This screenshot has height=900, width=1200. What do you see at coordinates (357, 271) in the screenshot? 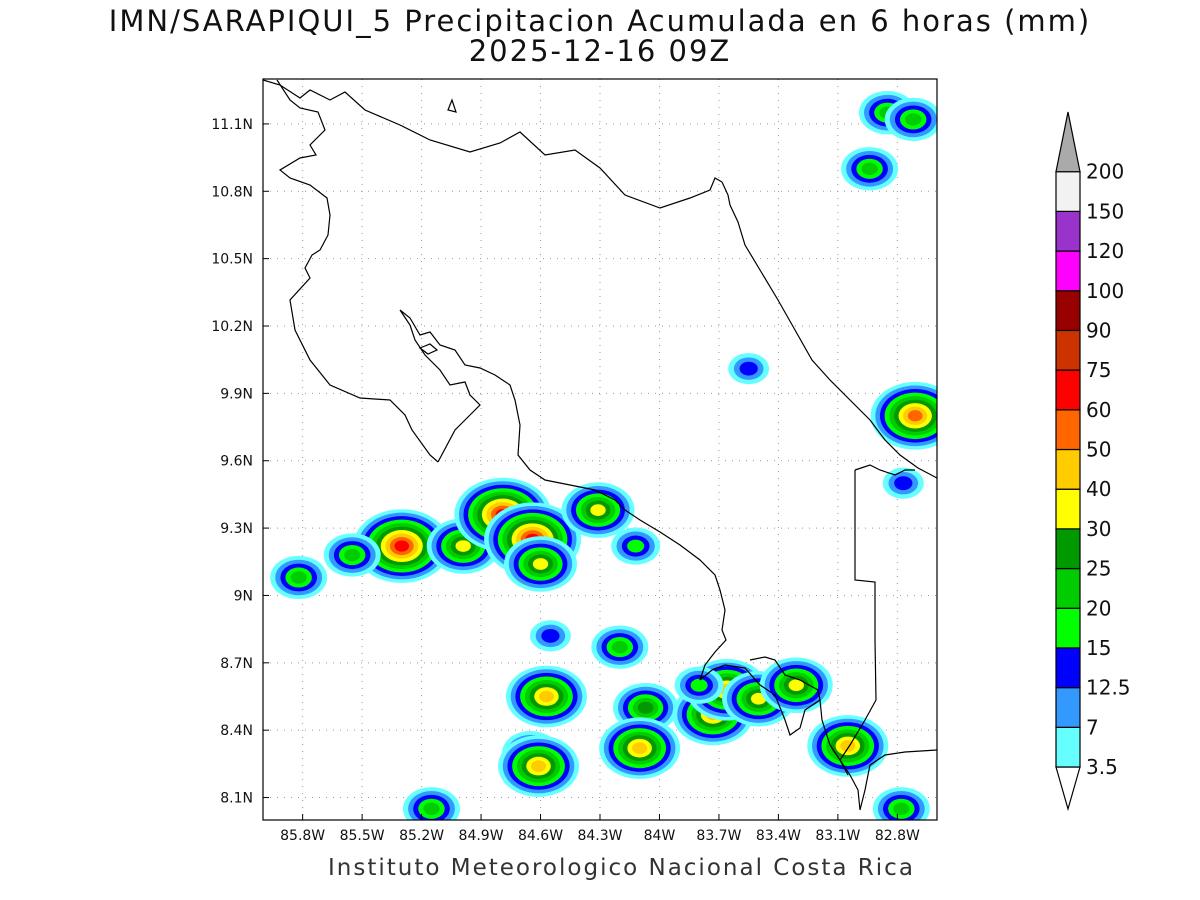
I see `coastline-north-sea` at bounding box center [357, 271].